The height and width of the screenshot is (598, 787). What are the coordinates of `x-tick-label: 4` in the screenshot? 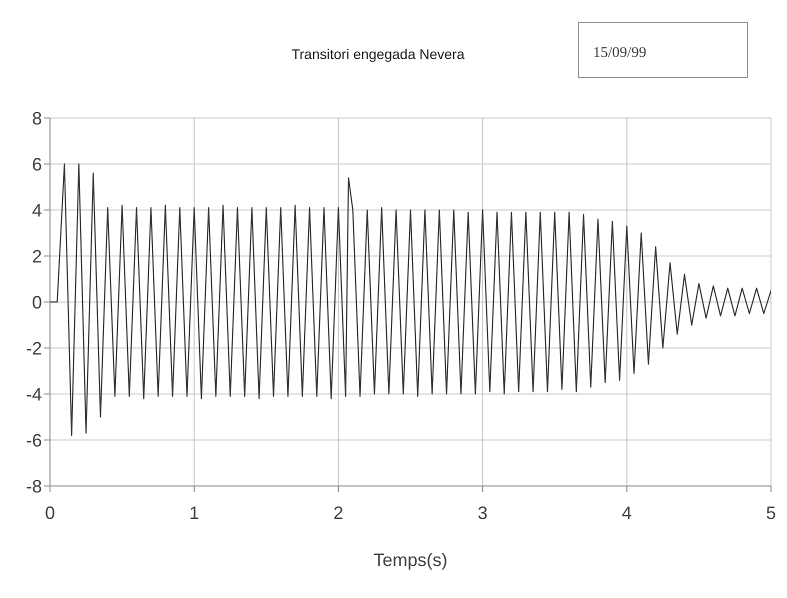 It's located at (627, 512).